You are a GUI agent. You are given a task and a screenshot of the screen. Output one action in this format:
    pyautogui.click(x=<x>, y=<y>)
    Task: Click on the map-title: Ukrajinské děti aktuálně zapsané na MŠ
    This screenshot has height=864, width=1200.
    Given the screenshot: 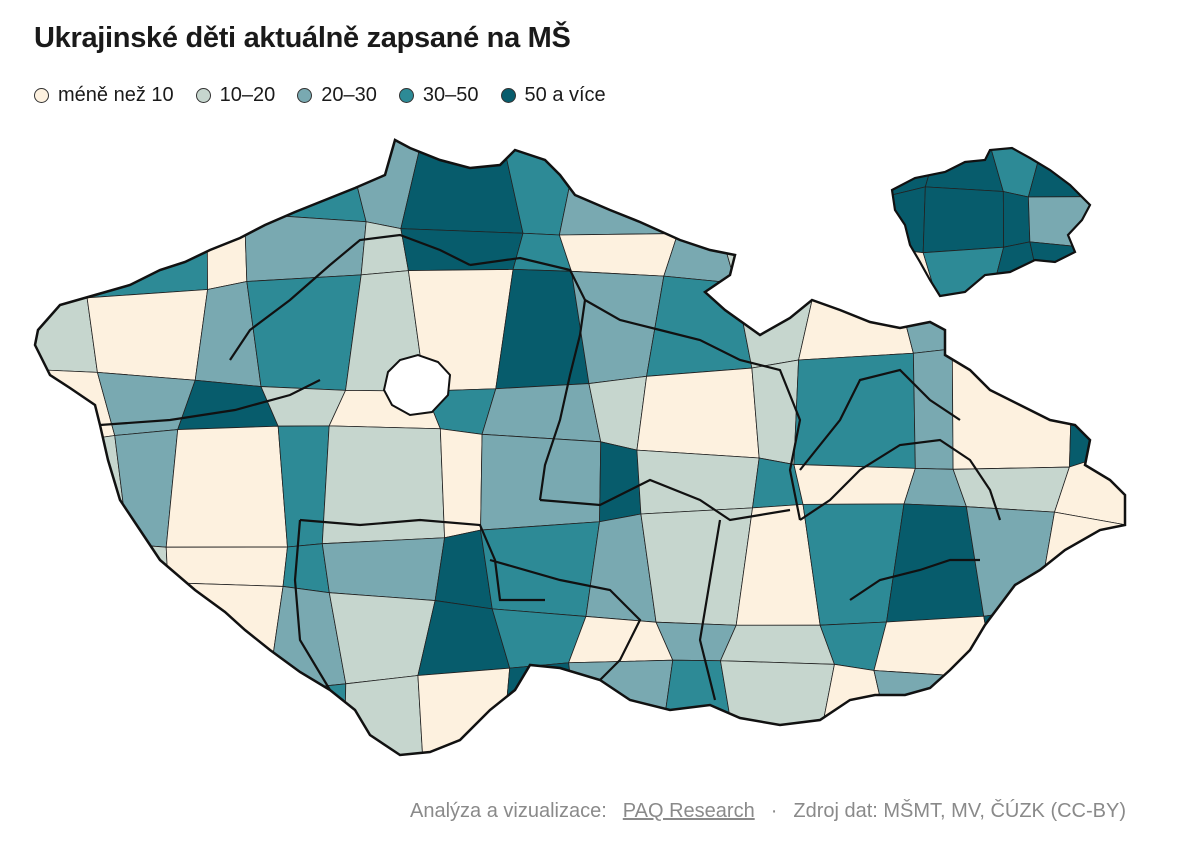 What is the action you would take?
    pyautogui.click(x=302, y=38)
    